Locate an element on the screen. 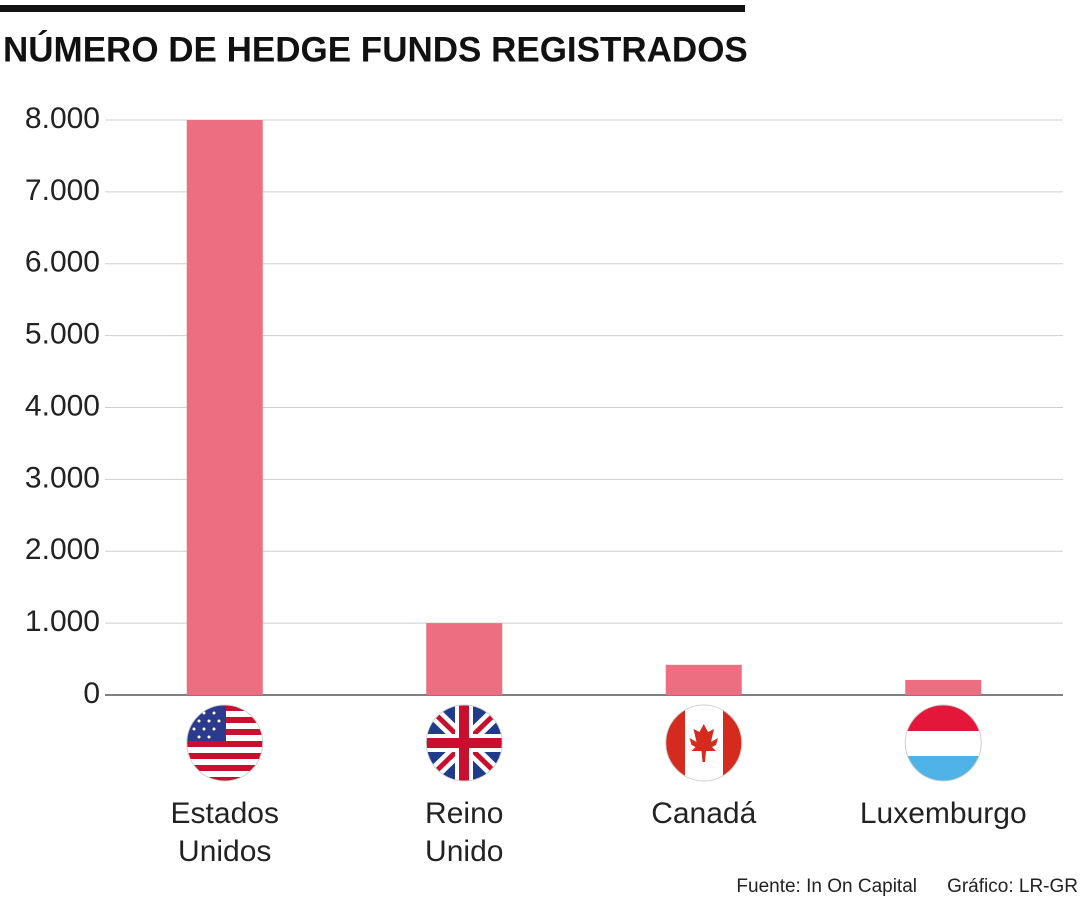 This screenshot has height=900, width=1080. y-tick-label: 3.000 is located at coordinates (62, 477).